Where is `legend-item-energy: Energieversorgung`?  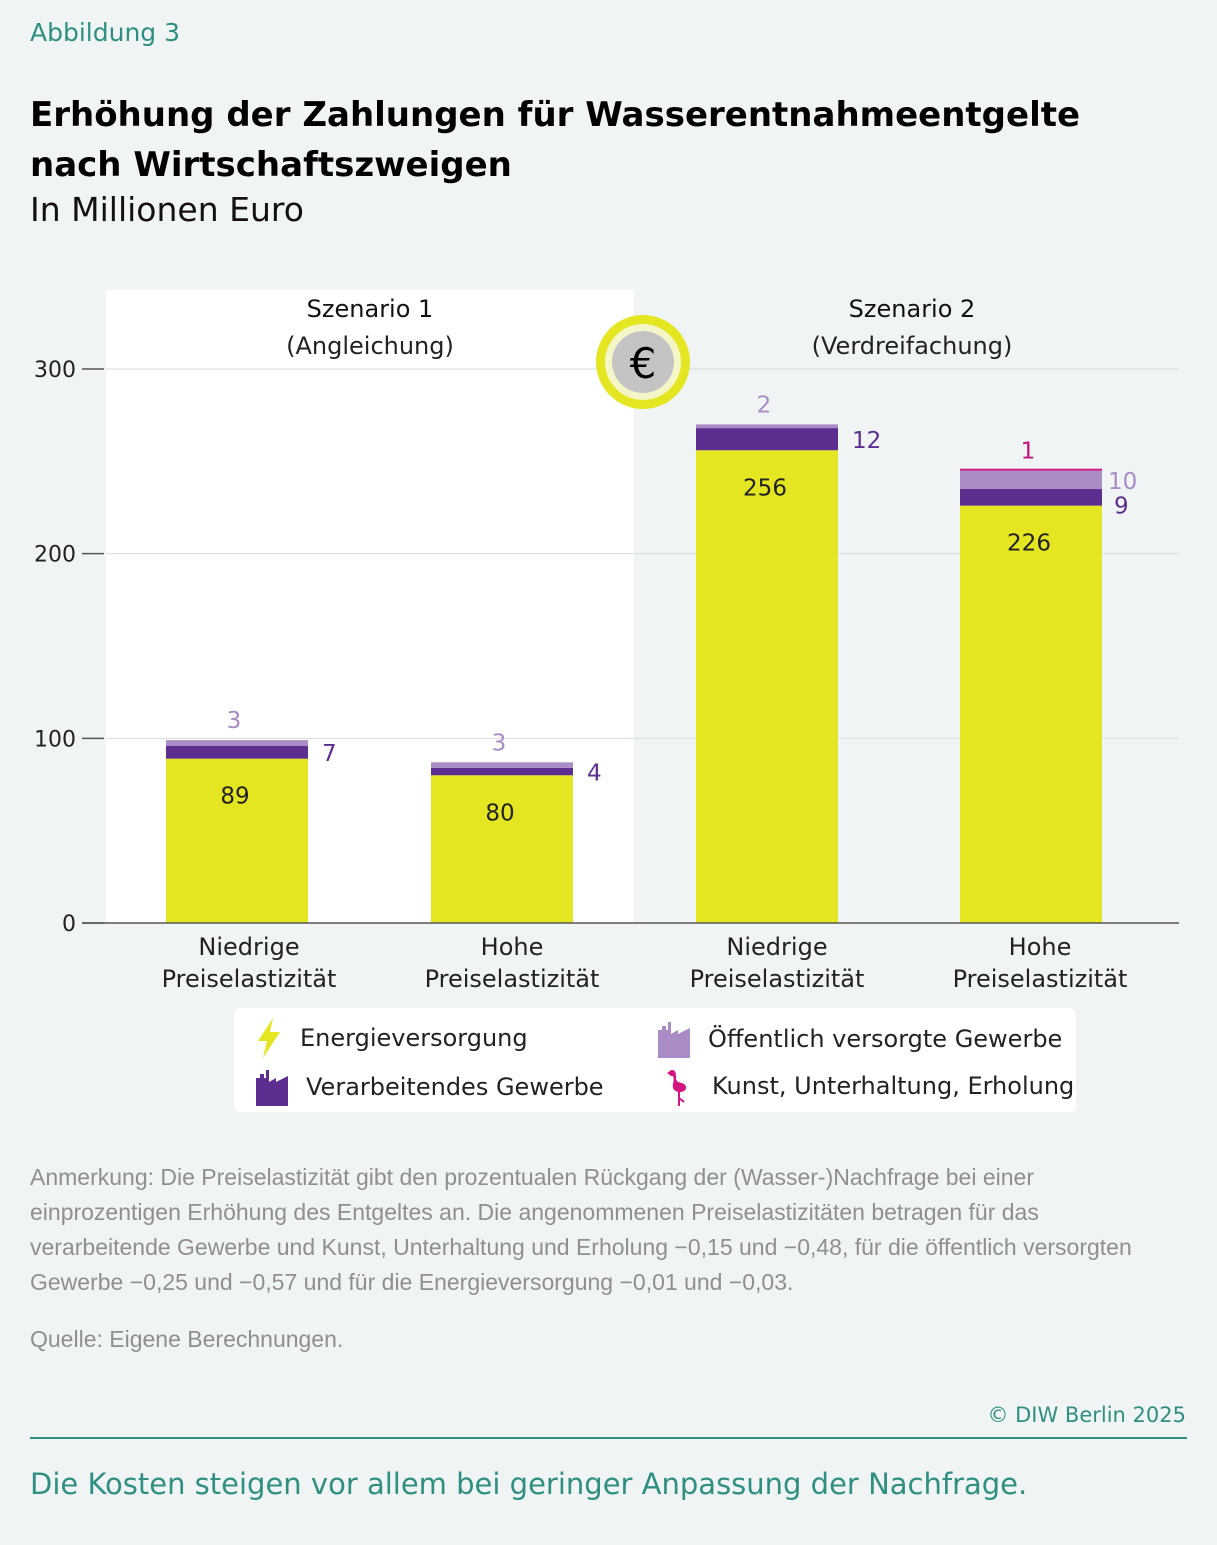
legend-item-energy: Energieversorgung is located at coordinates (392, 1038).